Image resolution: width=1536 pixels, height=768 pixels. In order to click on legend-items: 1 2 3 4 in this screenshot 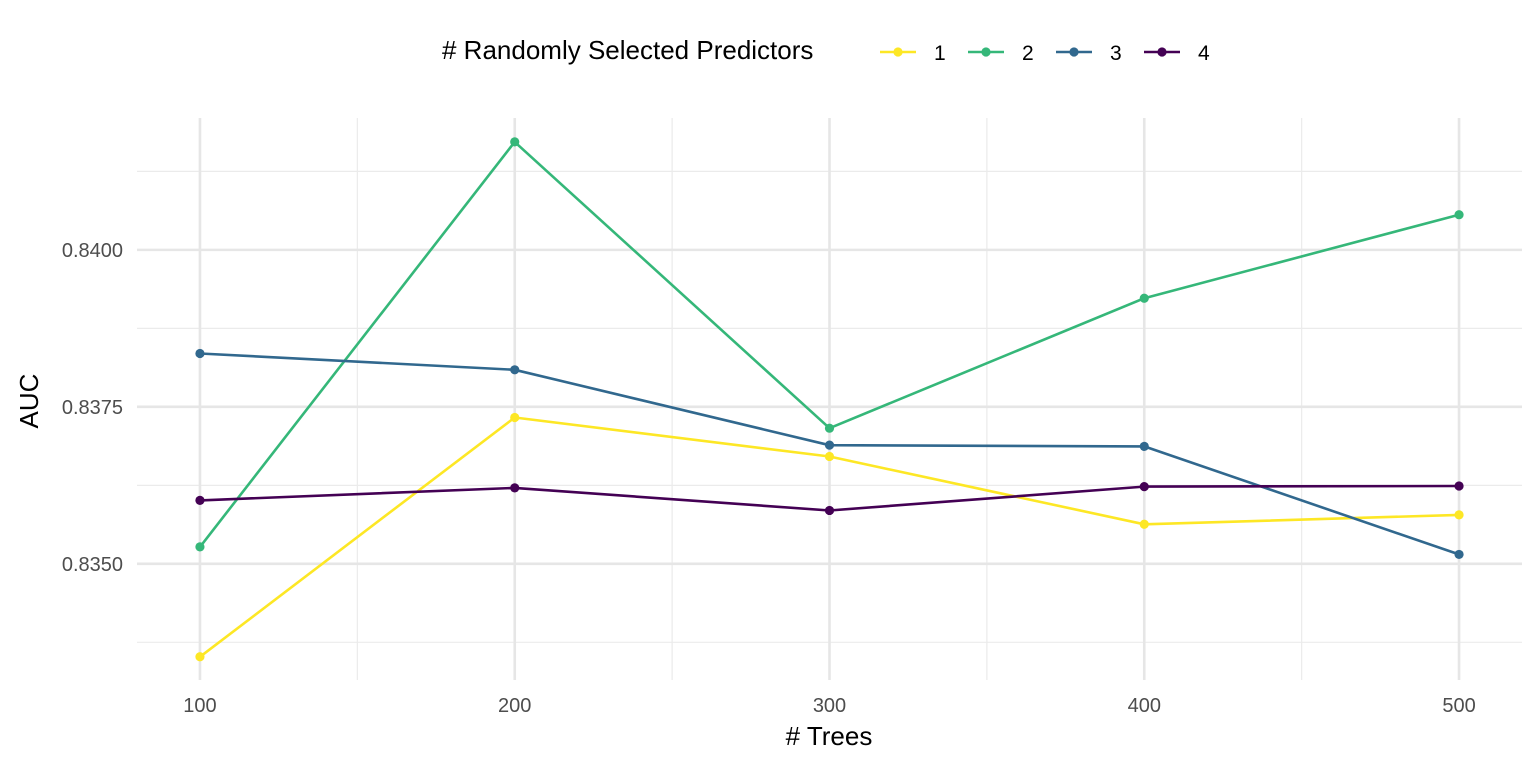, I will do `click(1045, 53)`.